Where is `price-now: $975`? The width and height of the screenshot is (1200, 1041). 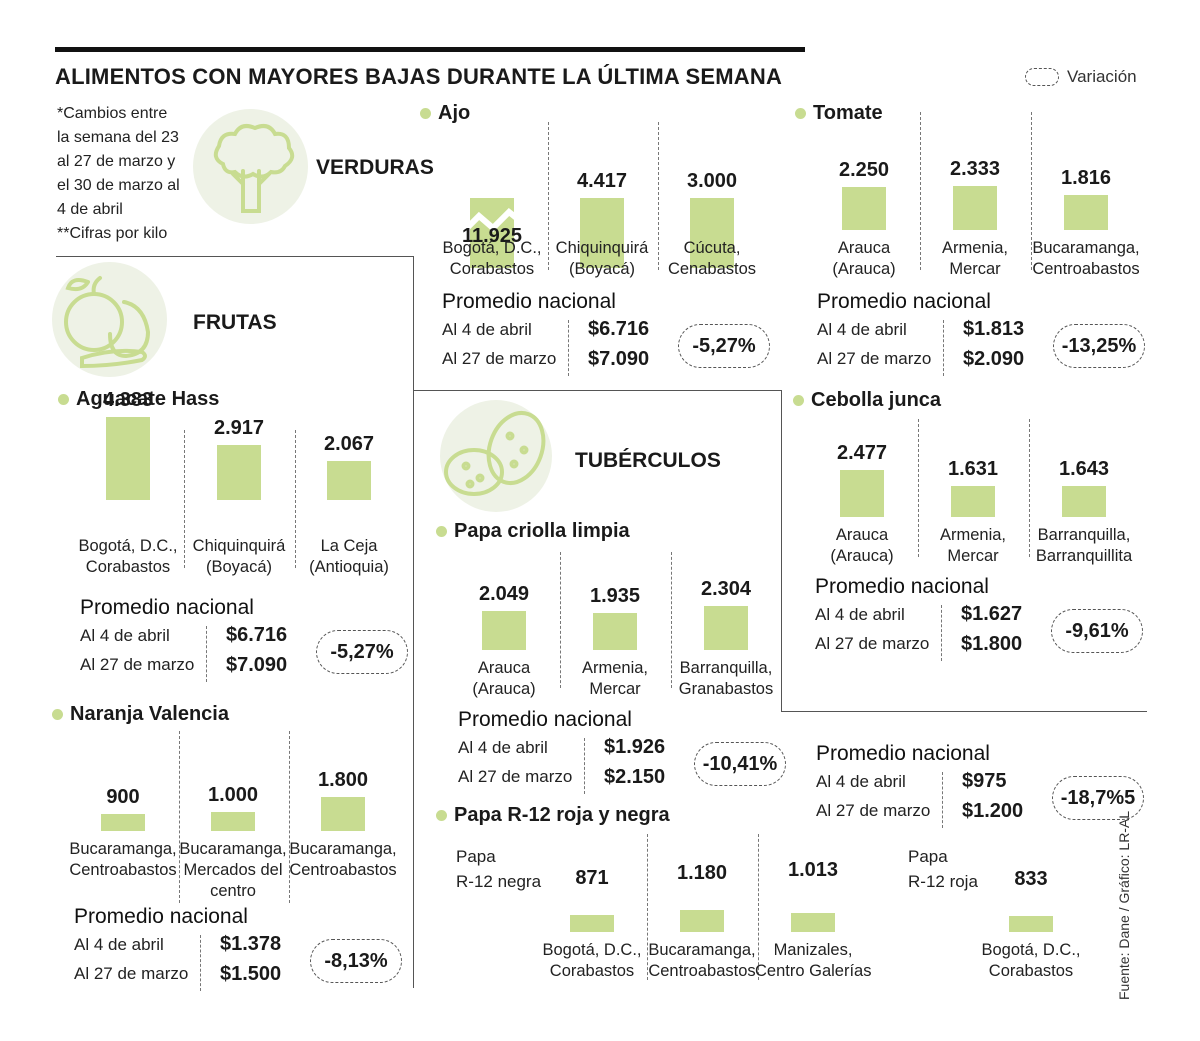 price-now: $975 is located at coordinates (984, 781).